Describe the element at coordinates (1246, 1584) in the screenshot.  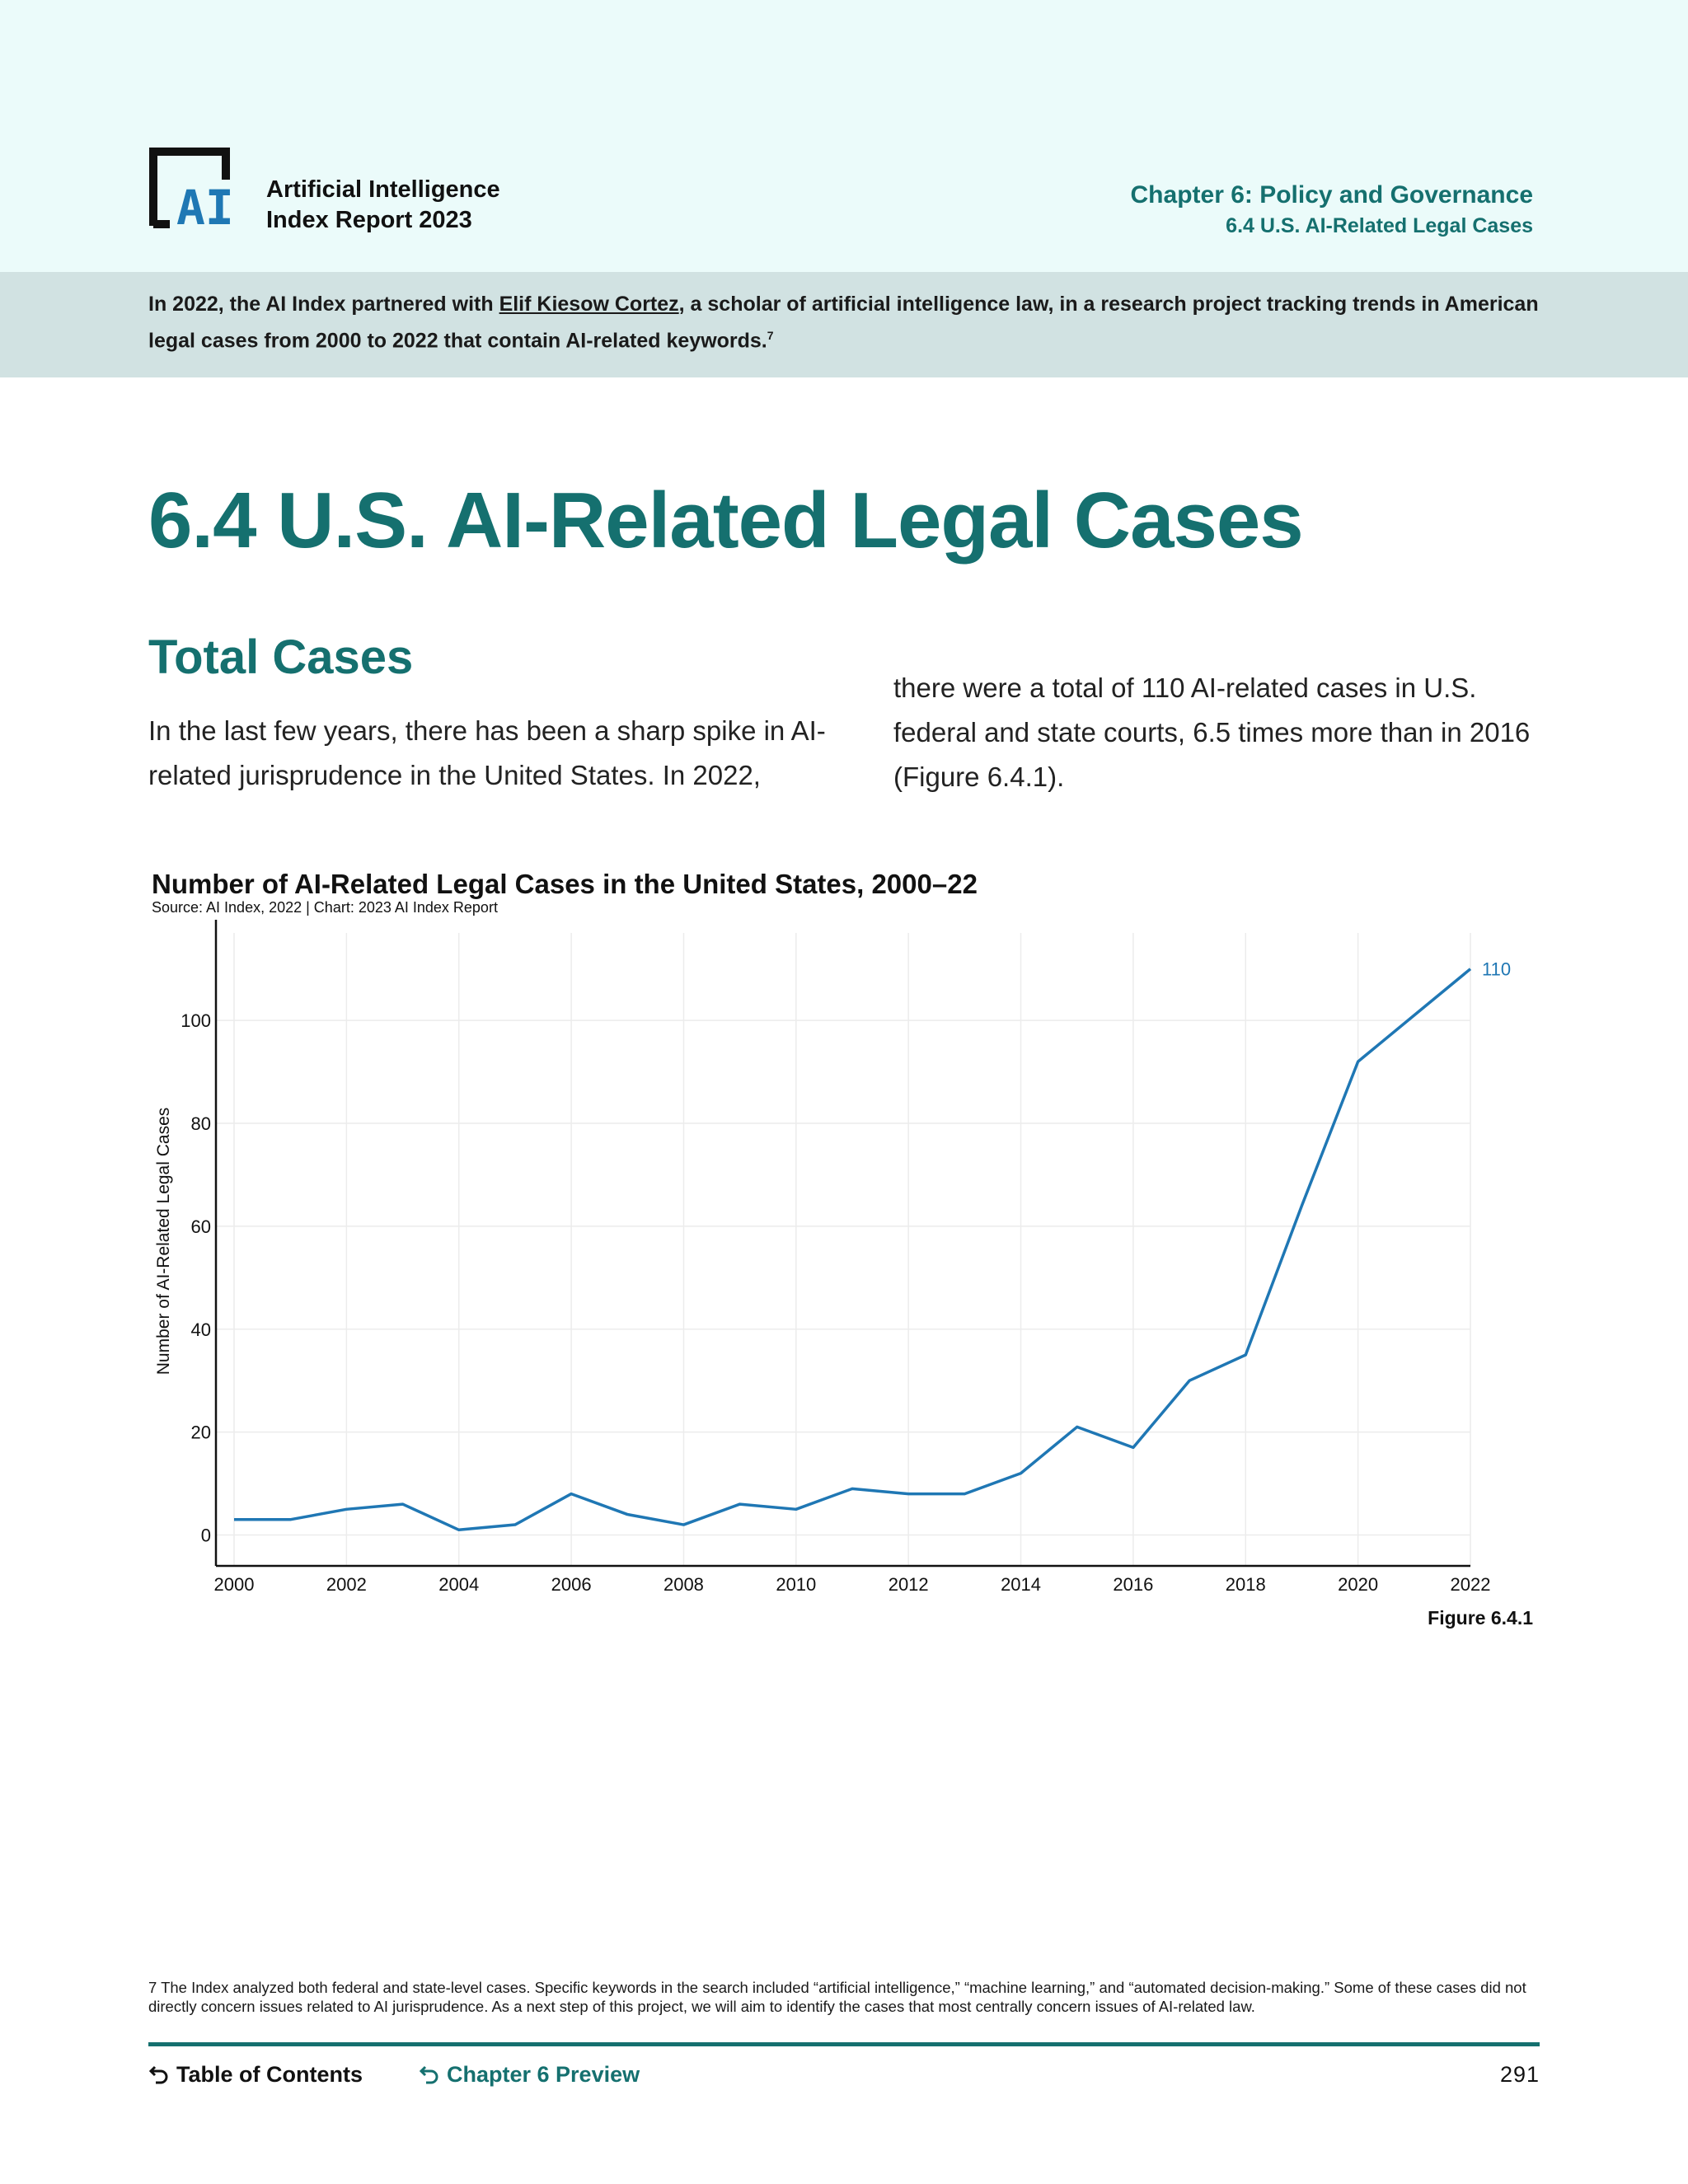
I see `x-tick-label: 2018` at that location.